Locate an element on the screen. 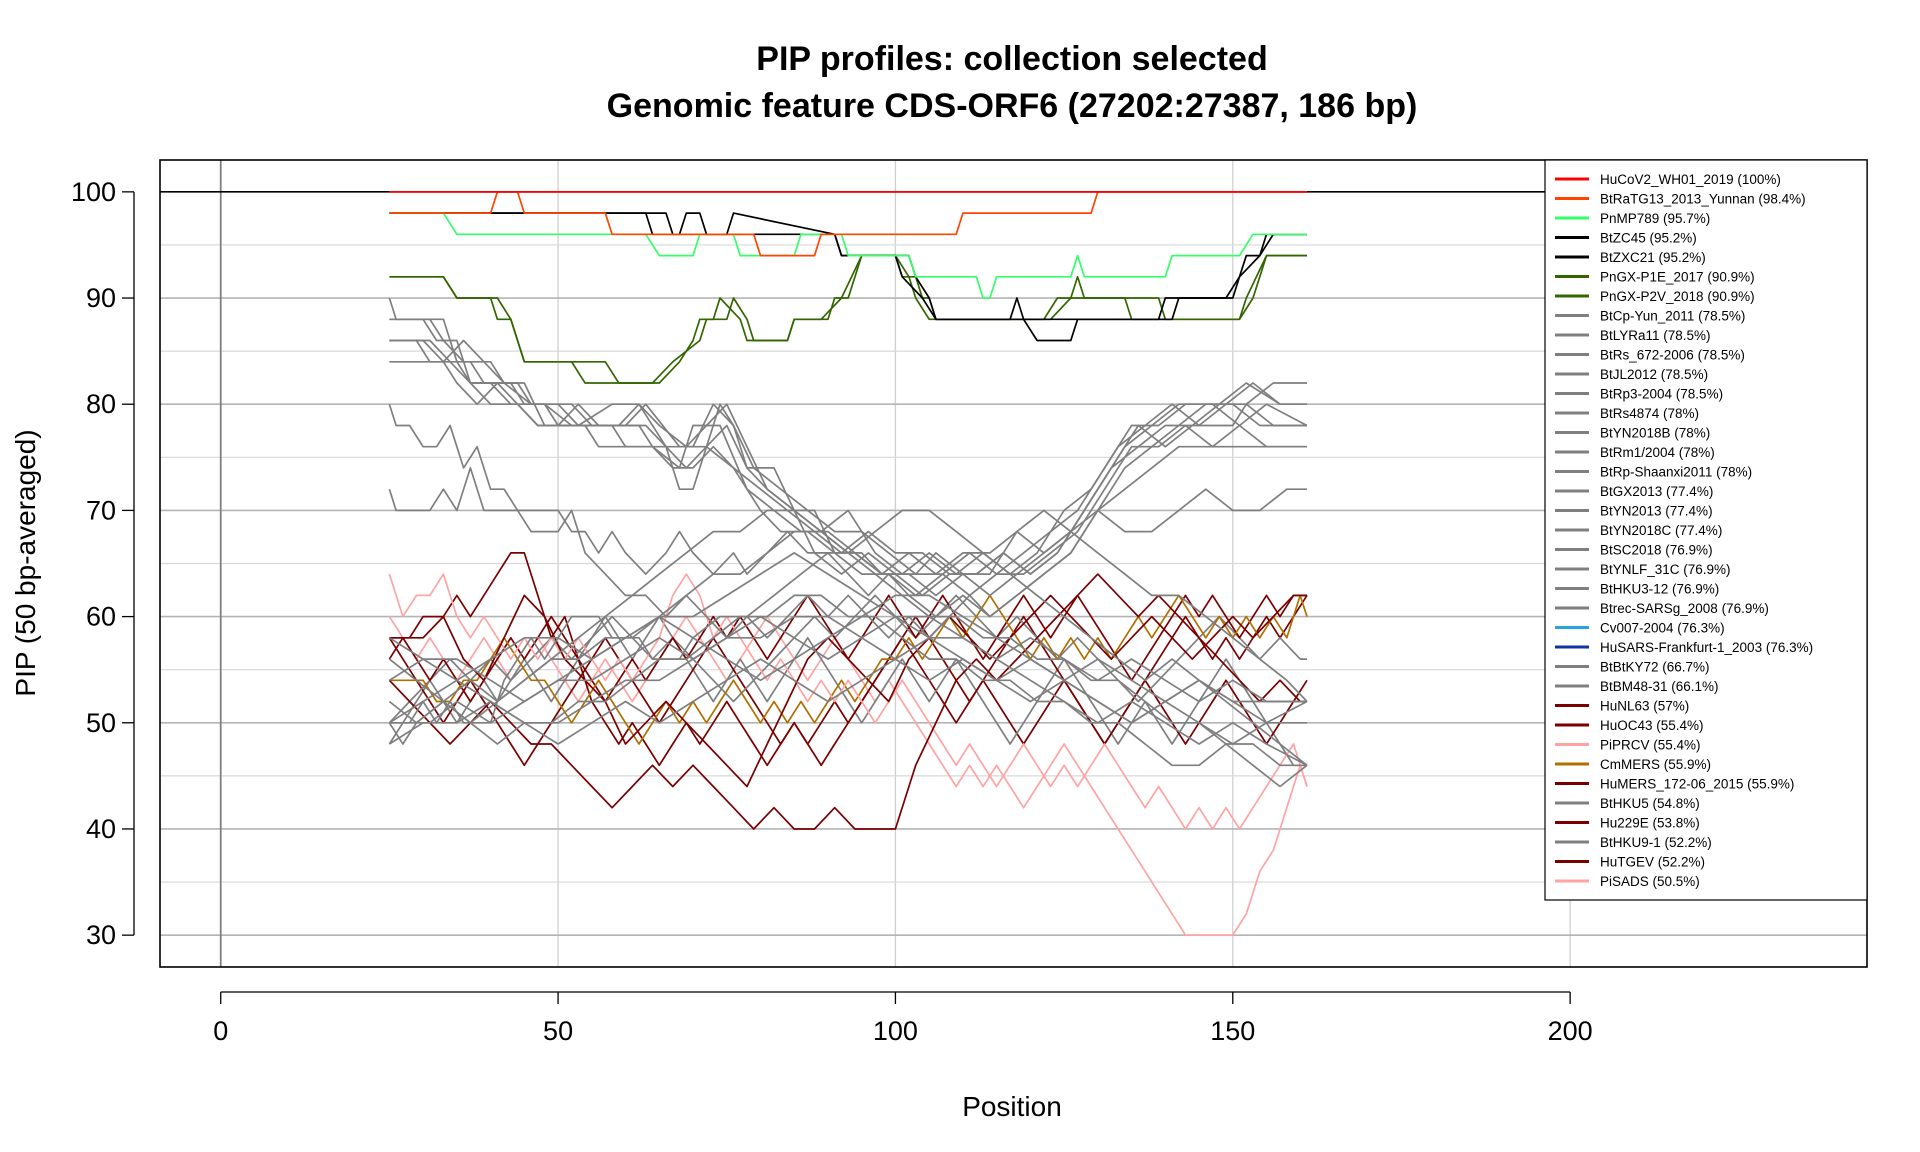 The image size is (1920, 1152). y-tick-label: 100 is located at coordinates (93, 192).